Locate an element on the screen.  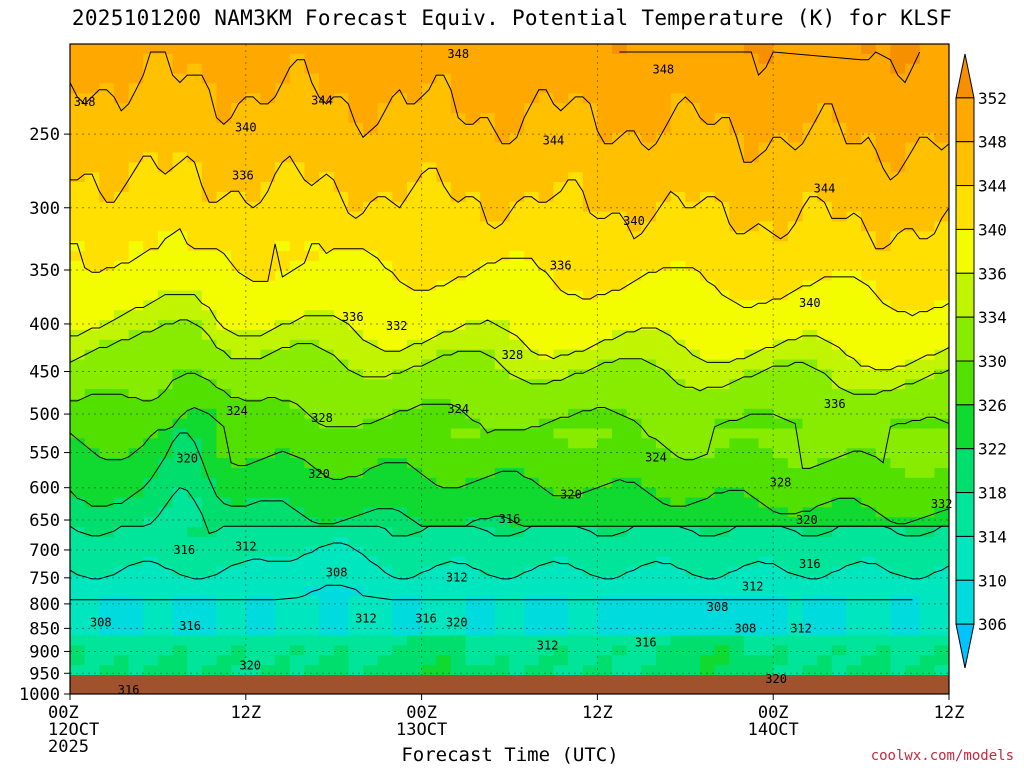
x-tick-label: 12Z is located at coordinates (597, 713).